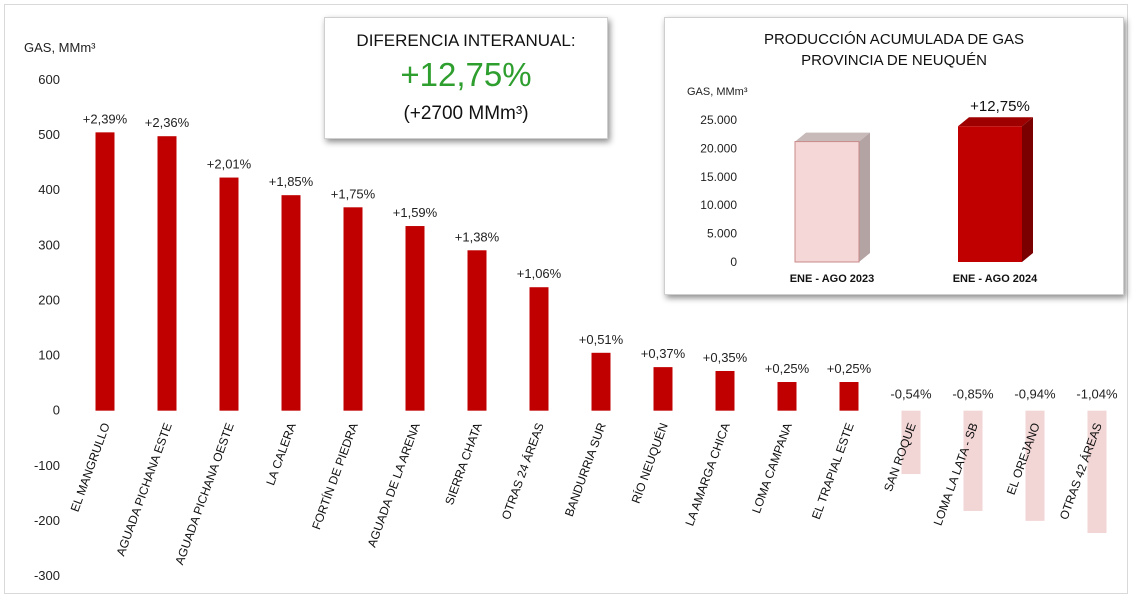  Describe the element at coordinates (47, 520) in the screenshot. I see `y-tick-label: -200` at that location.